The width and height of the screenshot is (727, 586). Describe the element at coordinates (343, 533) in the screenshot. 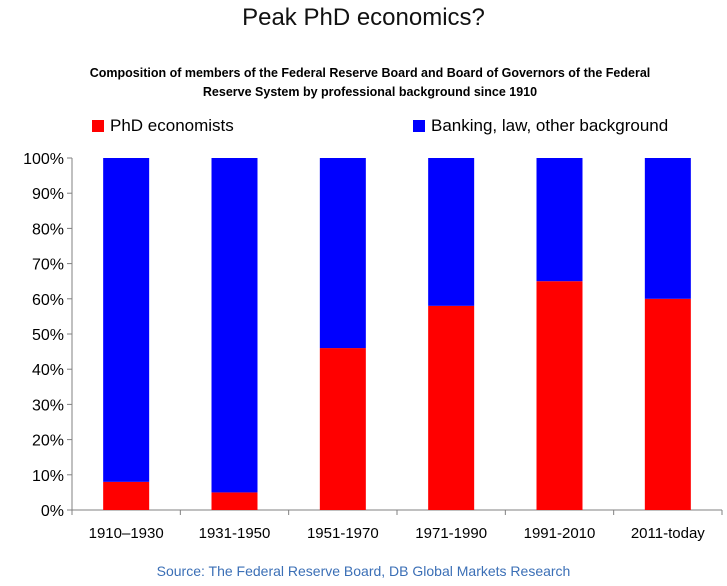

I see `x-tick-label: 1951-1970` at that location.